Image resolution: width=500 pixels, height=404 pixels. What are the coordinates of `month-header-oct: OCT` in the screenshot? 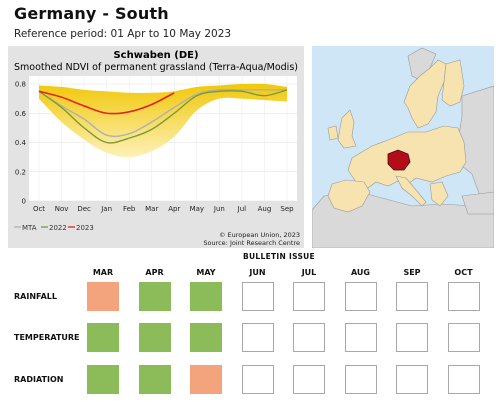 It's located at (463, 272).